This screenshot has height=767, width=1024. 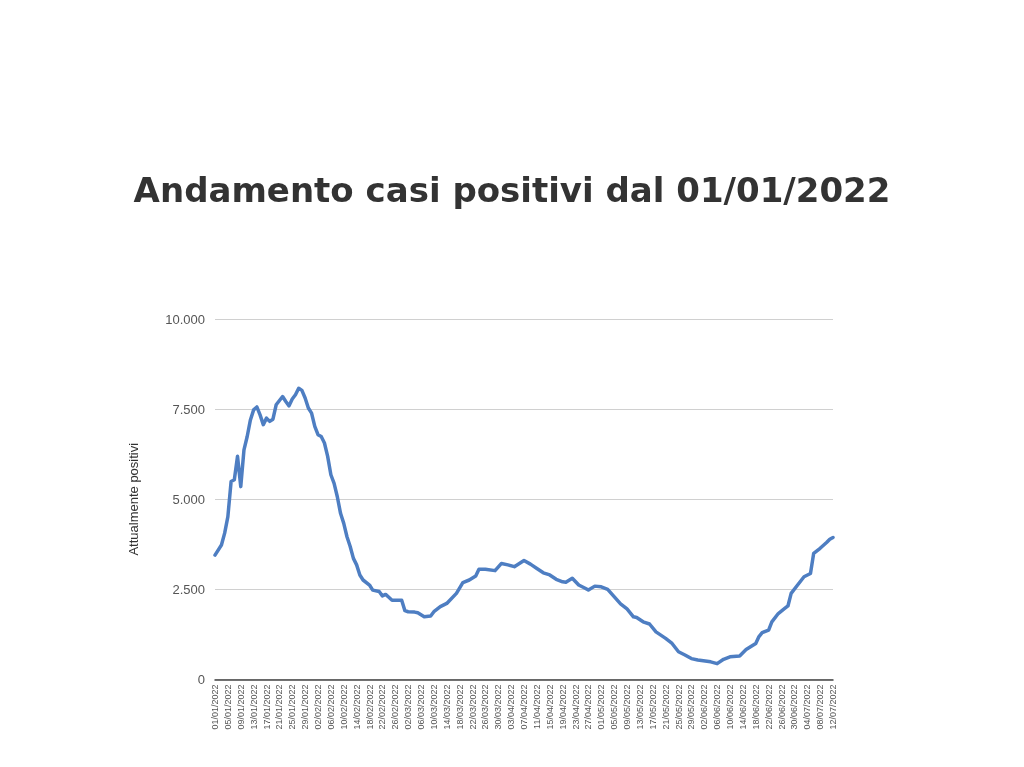 I want to click on x-tick-label: 29/01/2022, so click(x=305, y=707).